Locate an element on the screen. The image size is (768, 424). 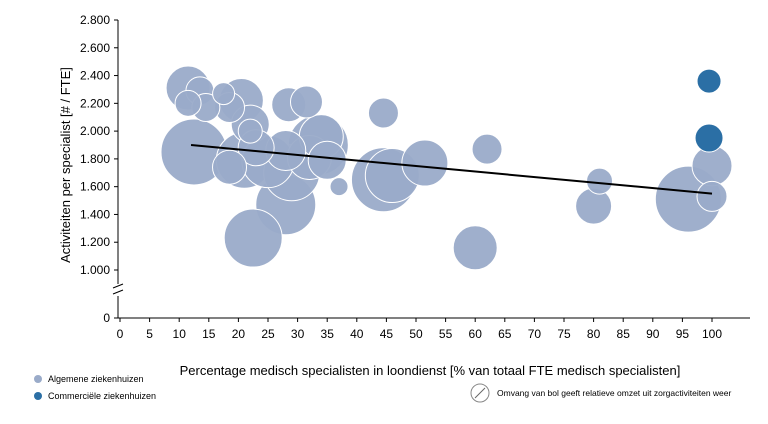
y-tick-label: 1.600 is located at coordinates (95, 187).